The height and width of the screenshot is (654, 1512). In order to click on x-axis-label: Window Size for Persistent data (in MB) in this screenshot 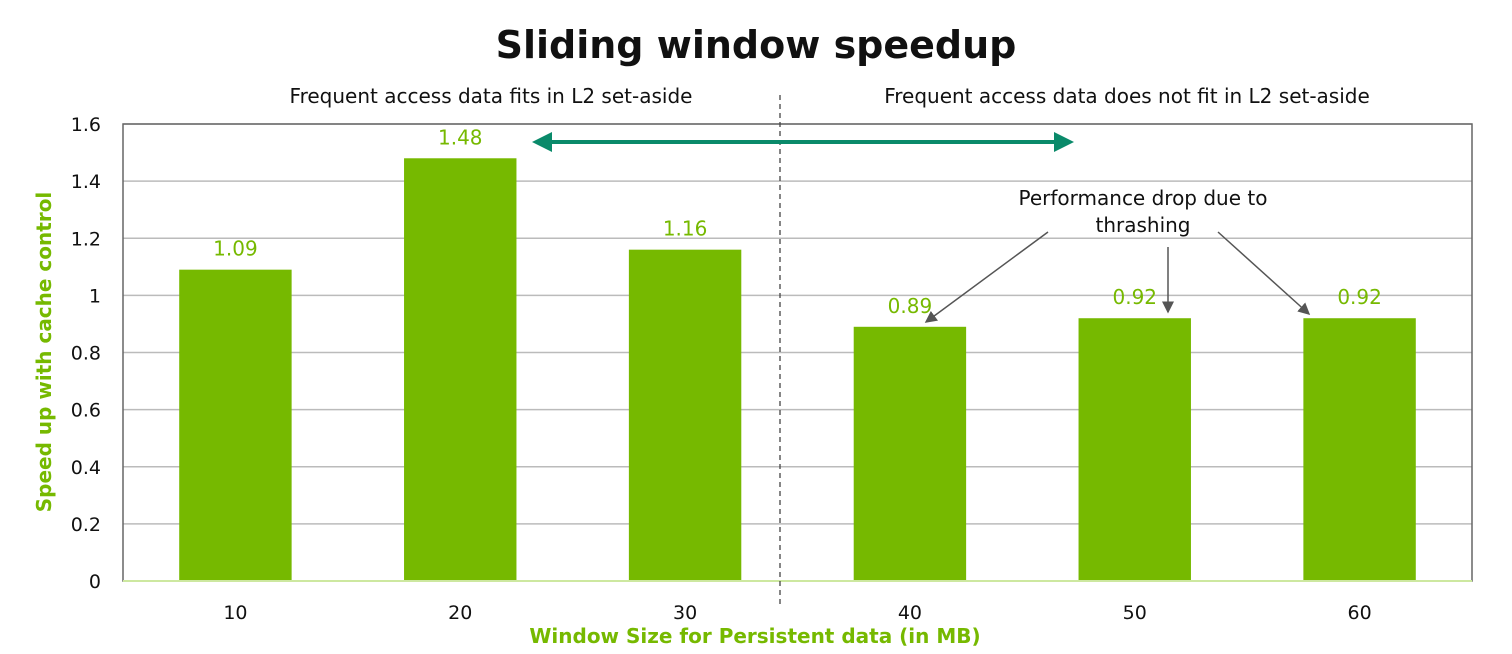, I will do `click(754, 636)`.